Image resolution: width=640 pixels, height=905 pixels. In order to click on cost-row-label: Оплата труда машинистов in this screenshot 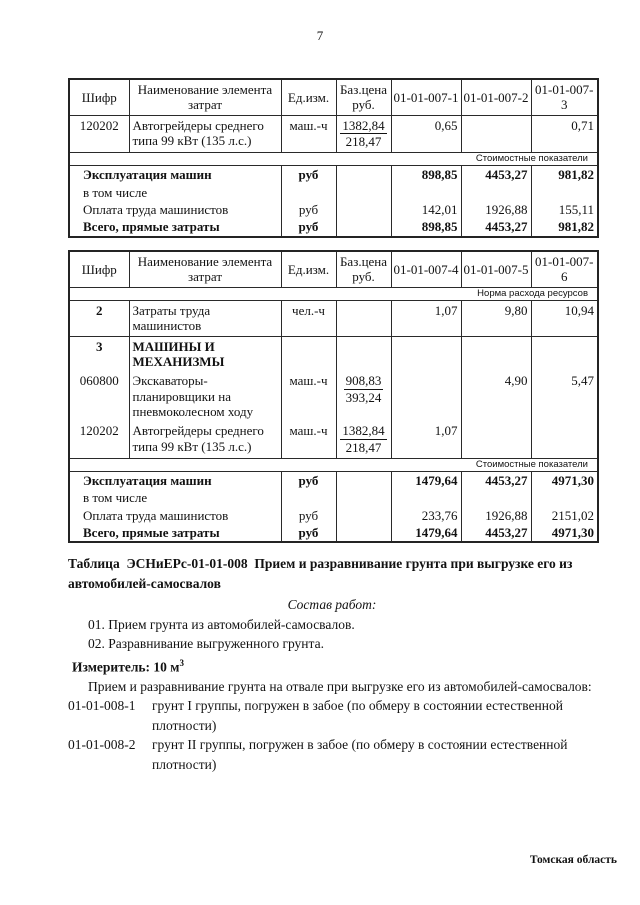, I will do `click(175, 515)`.